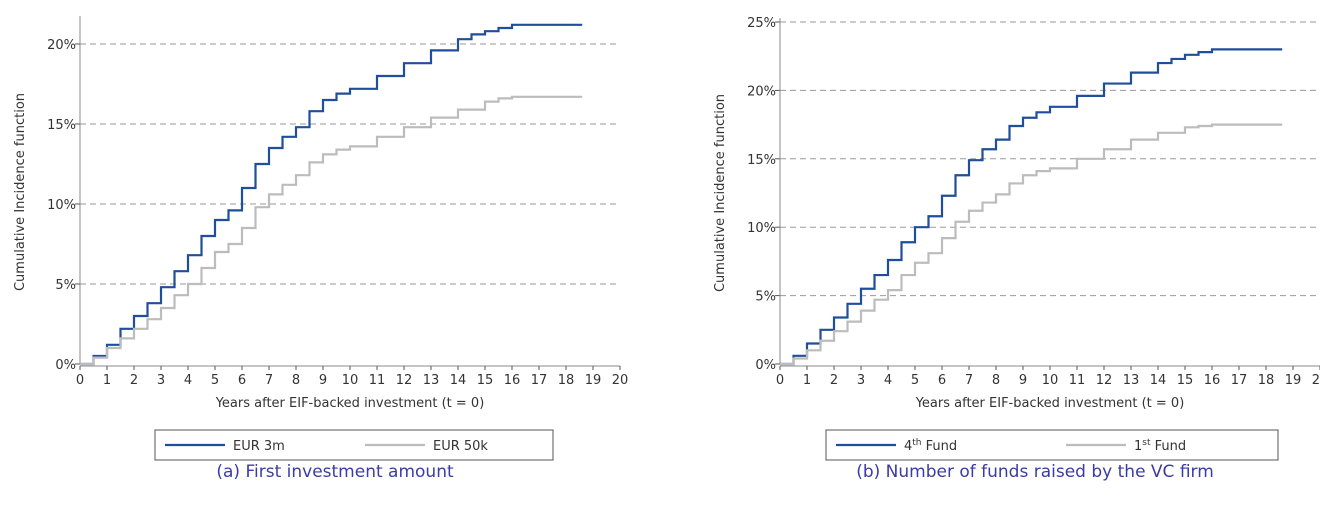  I want to click on a-xtick-label: 14, so click(458, 380).